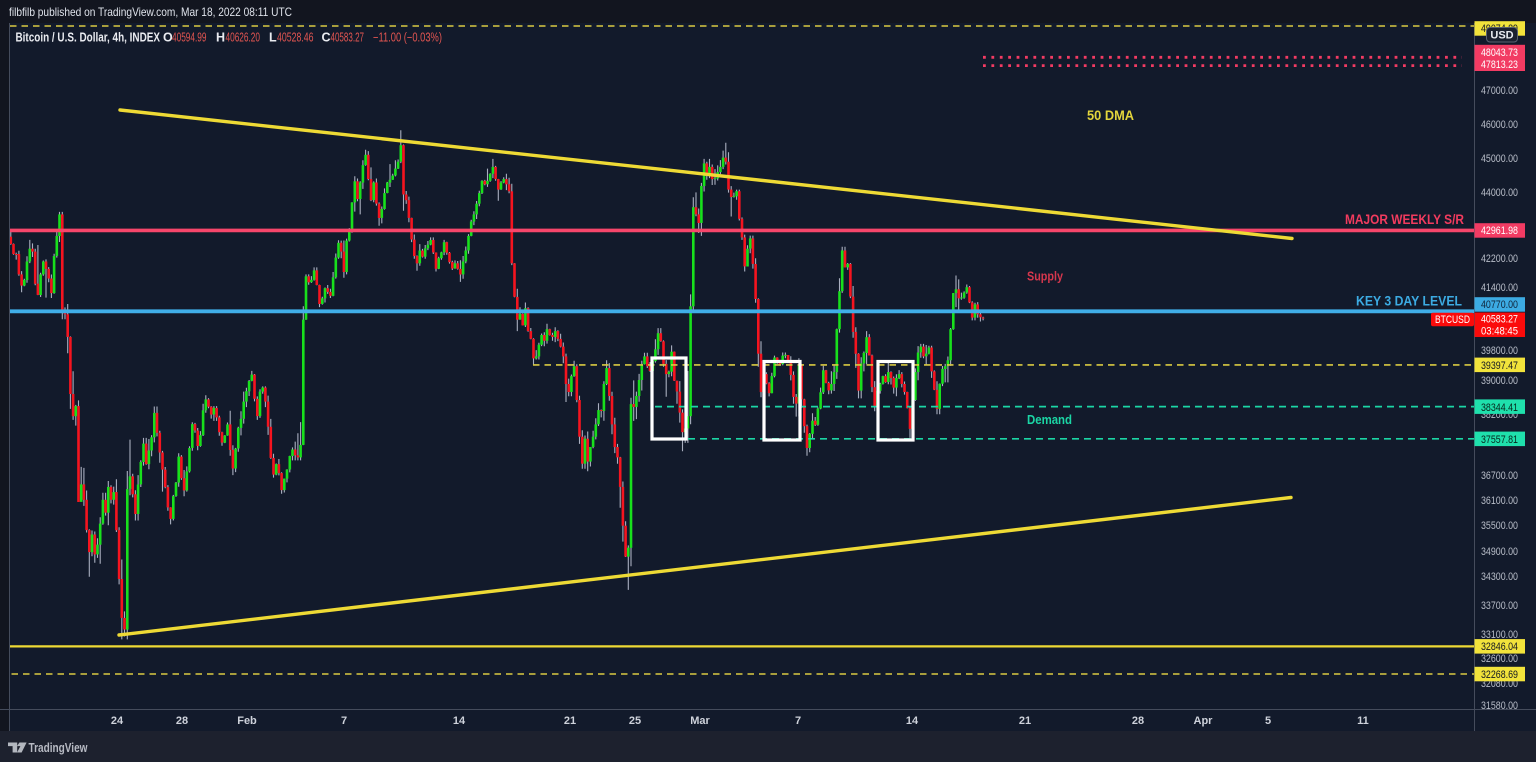  I want to click on svg-text: C, so click(326, 38).